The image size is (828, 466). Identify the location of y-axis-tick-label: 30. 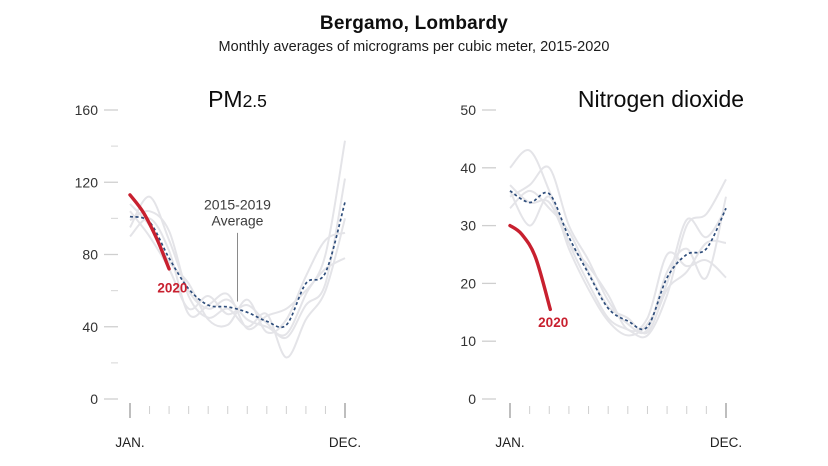
(468, 226).